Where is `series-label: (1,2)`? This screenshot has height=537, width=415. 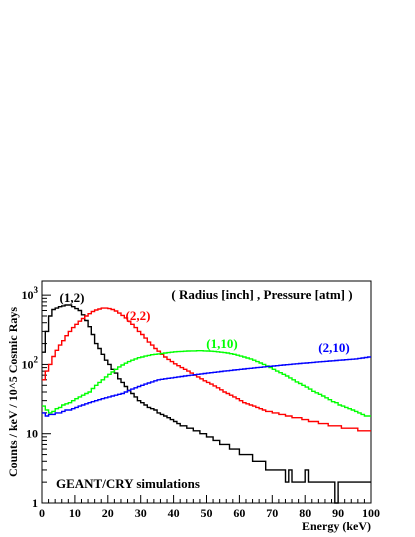 series-label: (1,2) is located at coordinates (72, 297).